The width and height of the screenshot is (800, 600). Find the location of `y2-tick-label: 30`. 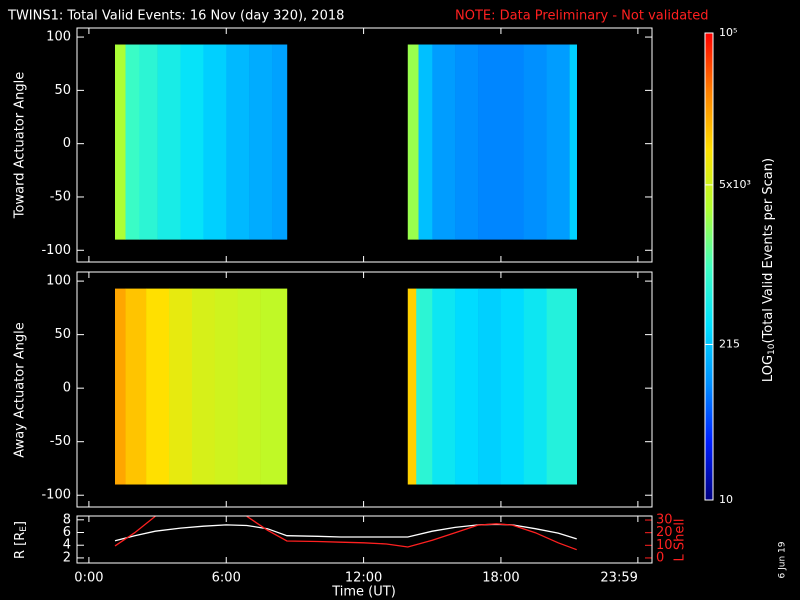

y2-tick-label: 30 is located at coordinates (664, 520).